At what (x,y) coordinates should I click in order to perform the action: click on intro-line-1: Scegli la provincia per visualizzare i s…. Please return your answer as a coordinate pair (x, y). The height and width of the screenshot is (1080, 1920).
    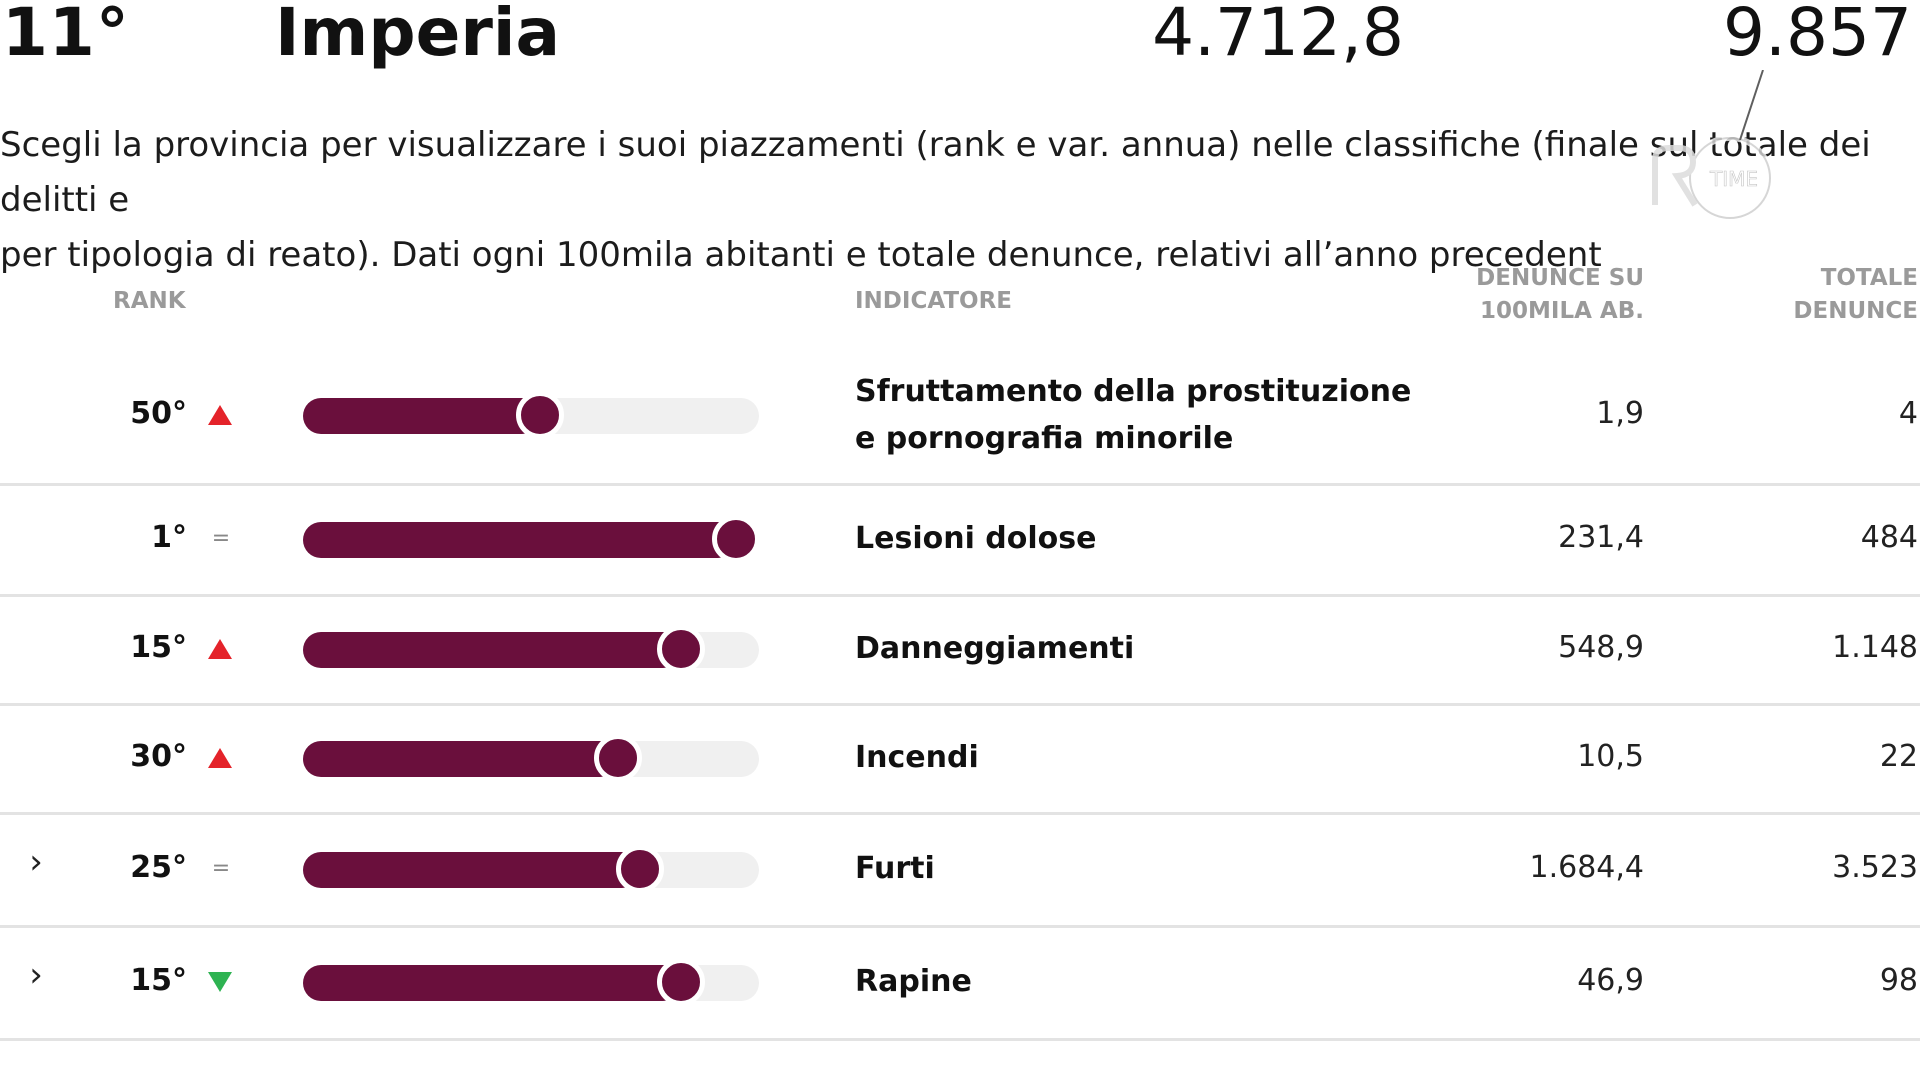
    Looking at the image, I should click on (935, 172).